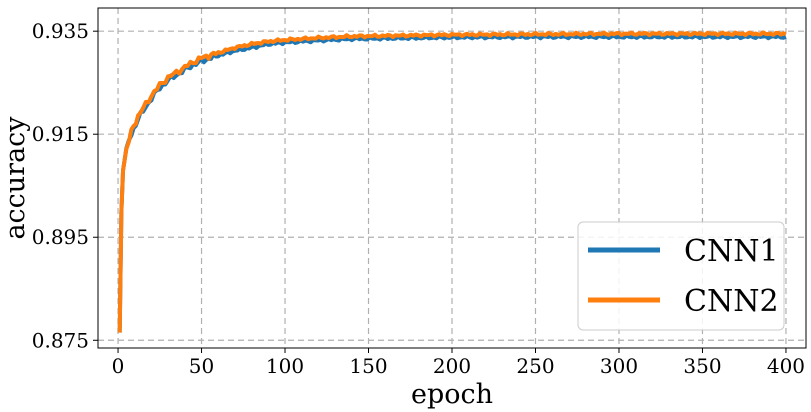 Image resolution: width=811 pixels, height=412 pixels. What do you see at coordinates (681, 276) in the screenshot?
I see `legend: CNN1 CNN2` at bounding box center [681, 276].